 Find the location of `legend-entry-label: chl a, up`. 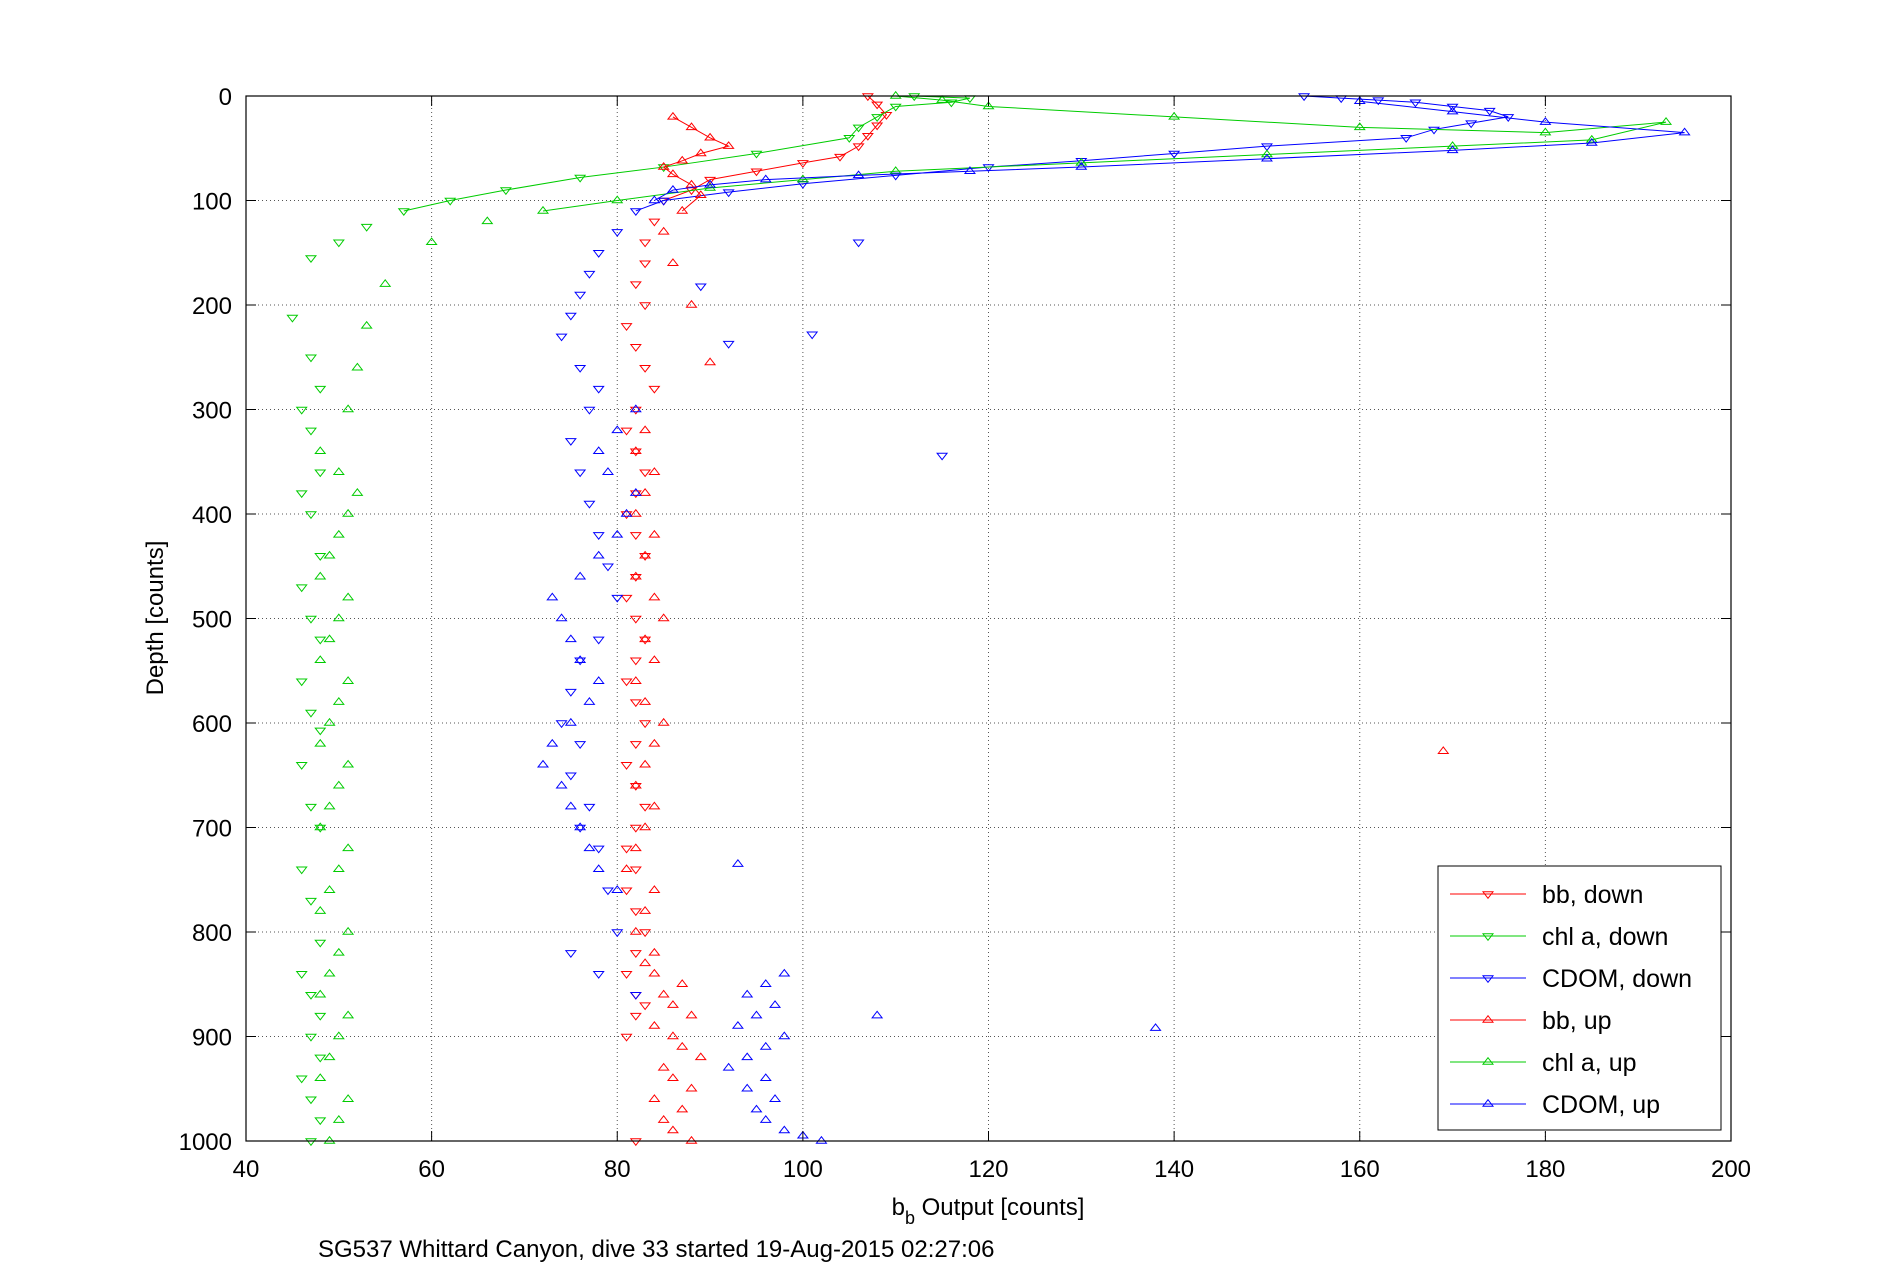

legend-entry-label: chl a, up is located at coordinates (1589, 1063).